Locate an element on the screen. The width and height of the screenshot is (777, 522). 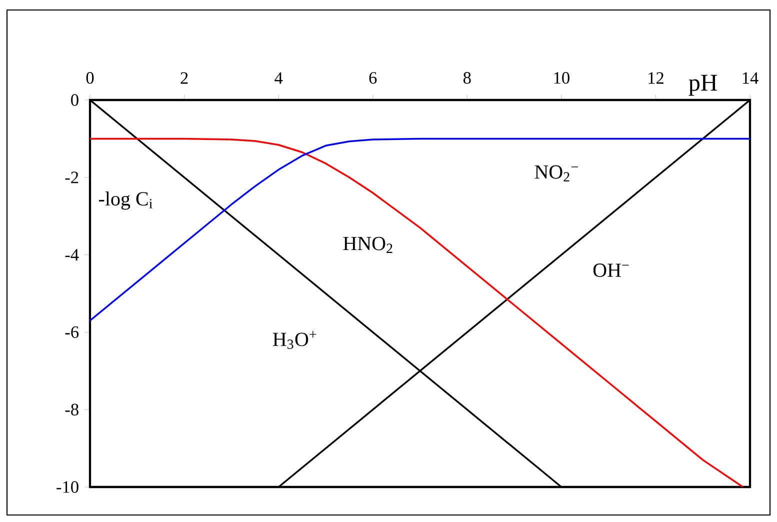
y-tick-label: -10 is located at coordinates (67, 487).